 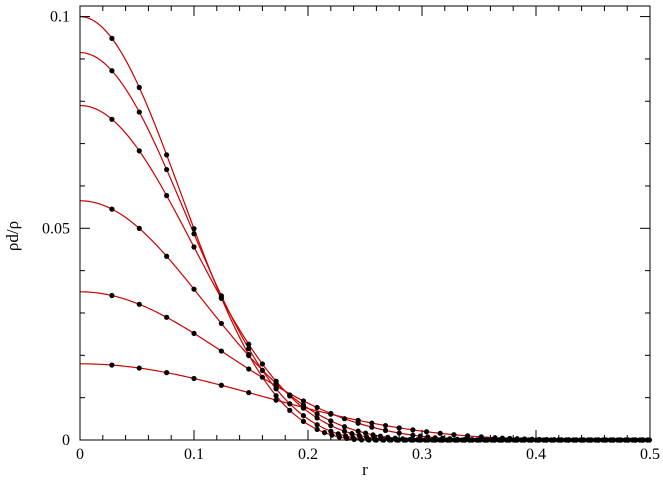 I want to click on x-tick-label: 0.4, so click(x=536, y=454).